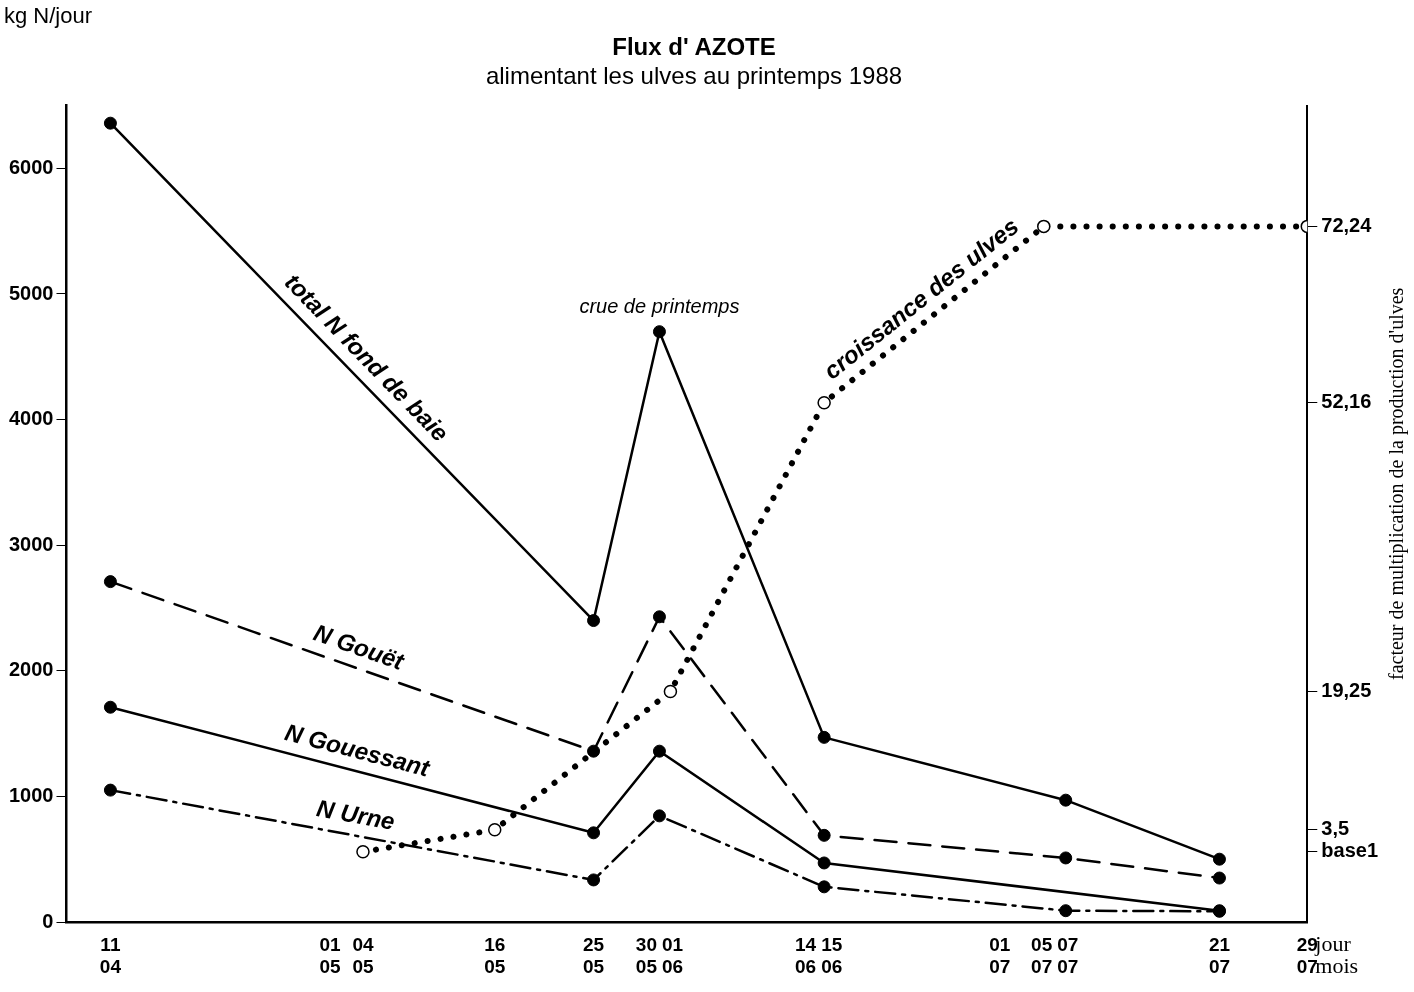 The image size is (1414, 992). What do you see at coordinates (1346, 401) in the screenshot?
I see `y2-tick-label: 52,16` at bounding box center [1346, 401].